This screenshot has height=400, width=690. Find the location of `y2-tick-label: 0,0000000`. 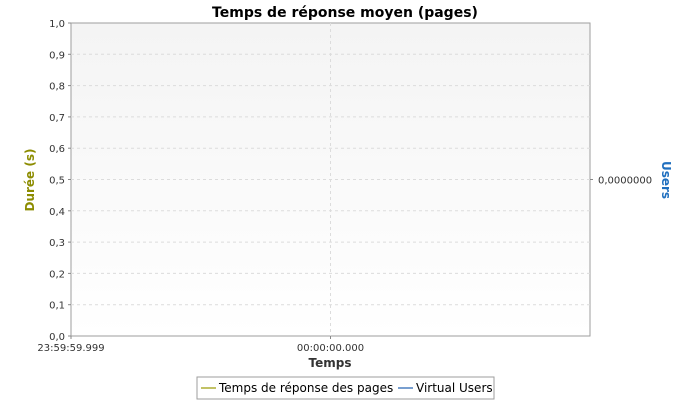

y2-tick-label: 0,0000000 is located at coordinates (625, 181).